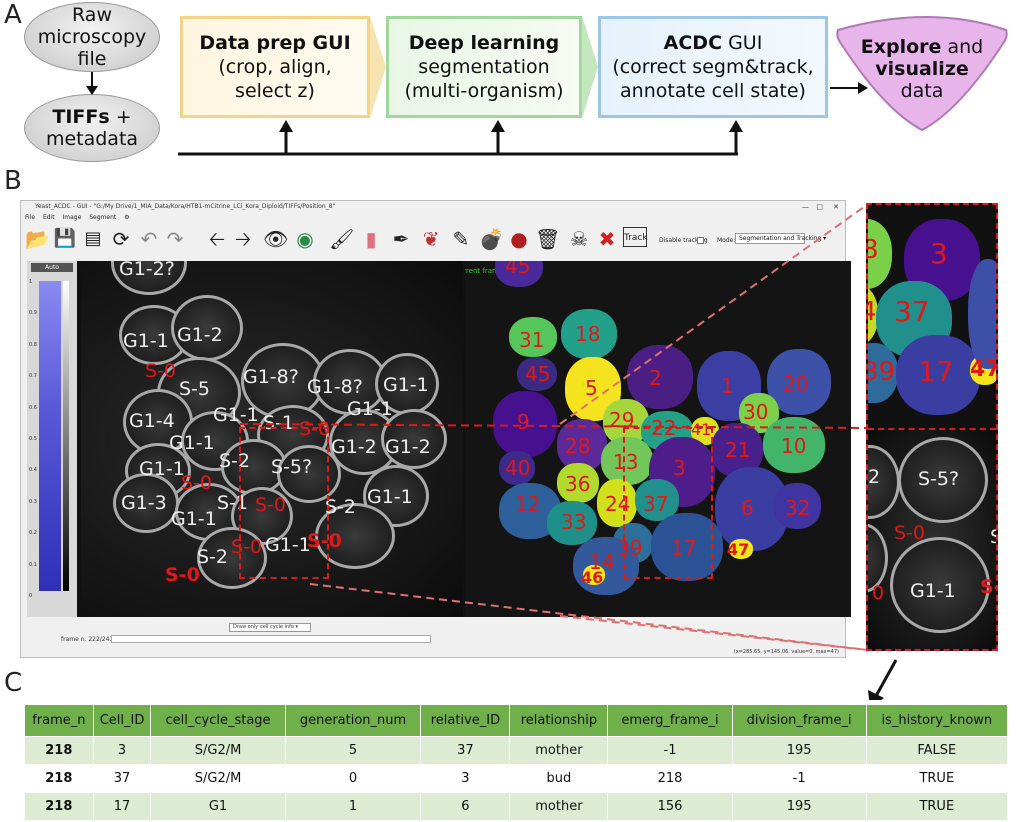 Image resolution: width=1024 pixels, height=822 pixels. What do you see at coordinates (144, 503) in the screenshot?
I see `cell-label: G1-3` at bounding box center [144, 503].